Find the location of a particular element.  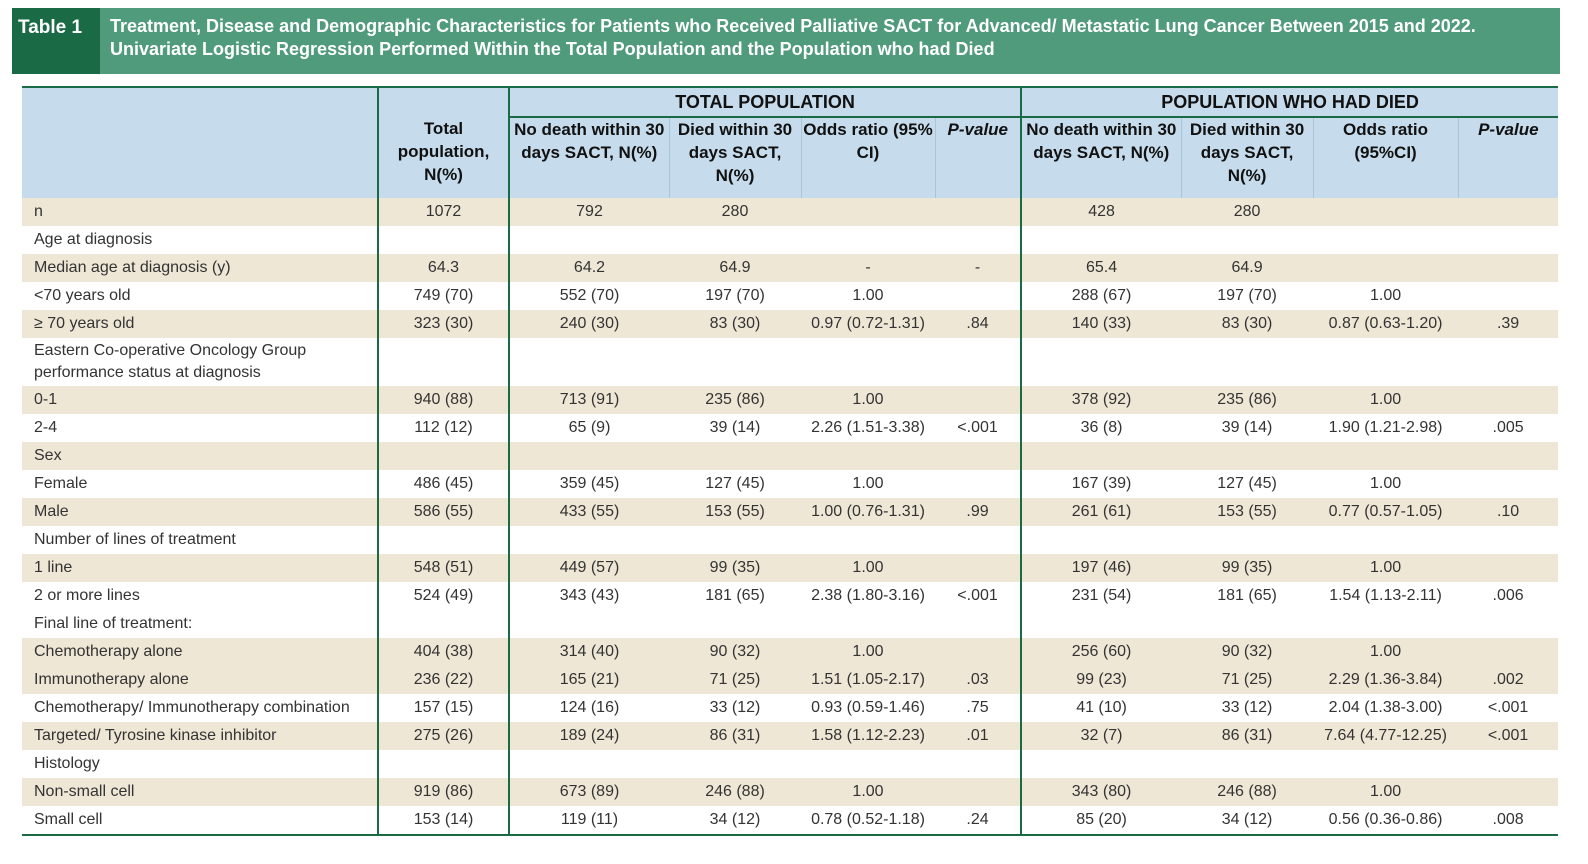

table-cell: 83 (30) is located at coordinates (1247, 324).